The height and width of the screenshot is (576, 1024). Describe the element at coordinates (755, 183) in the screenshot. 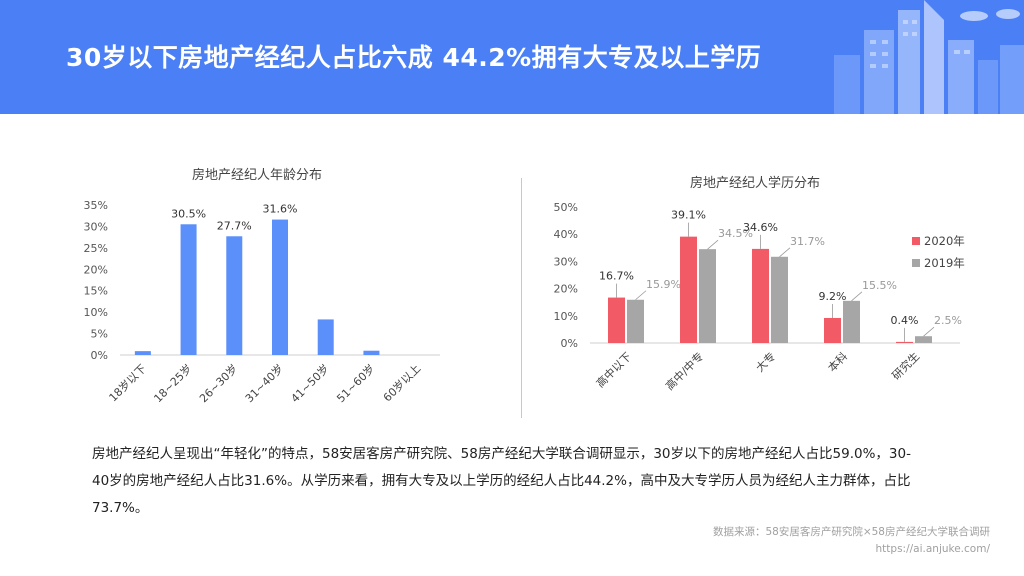

I see `education-chart-title: 房地产经纪人学历分布` at that location.